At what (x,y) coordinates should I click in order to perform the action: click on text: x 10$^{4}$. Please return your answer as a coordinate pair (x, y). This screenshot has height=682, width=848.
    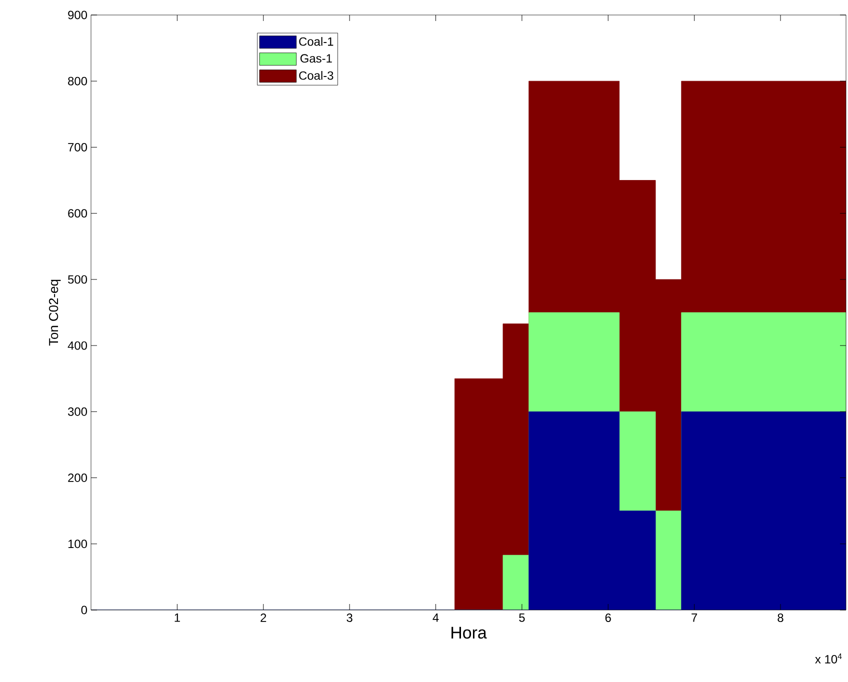
    Looking at the image, I should click on (828, 659).